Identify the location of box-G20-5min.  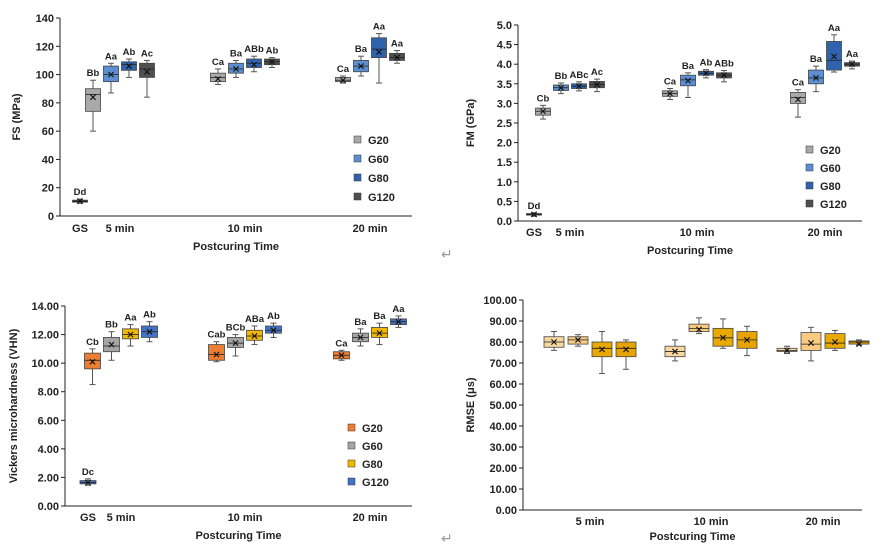
(554, 341).